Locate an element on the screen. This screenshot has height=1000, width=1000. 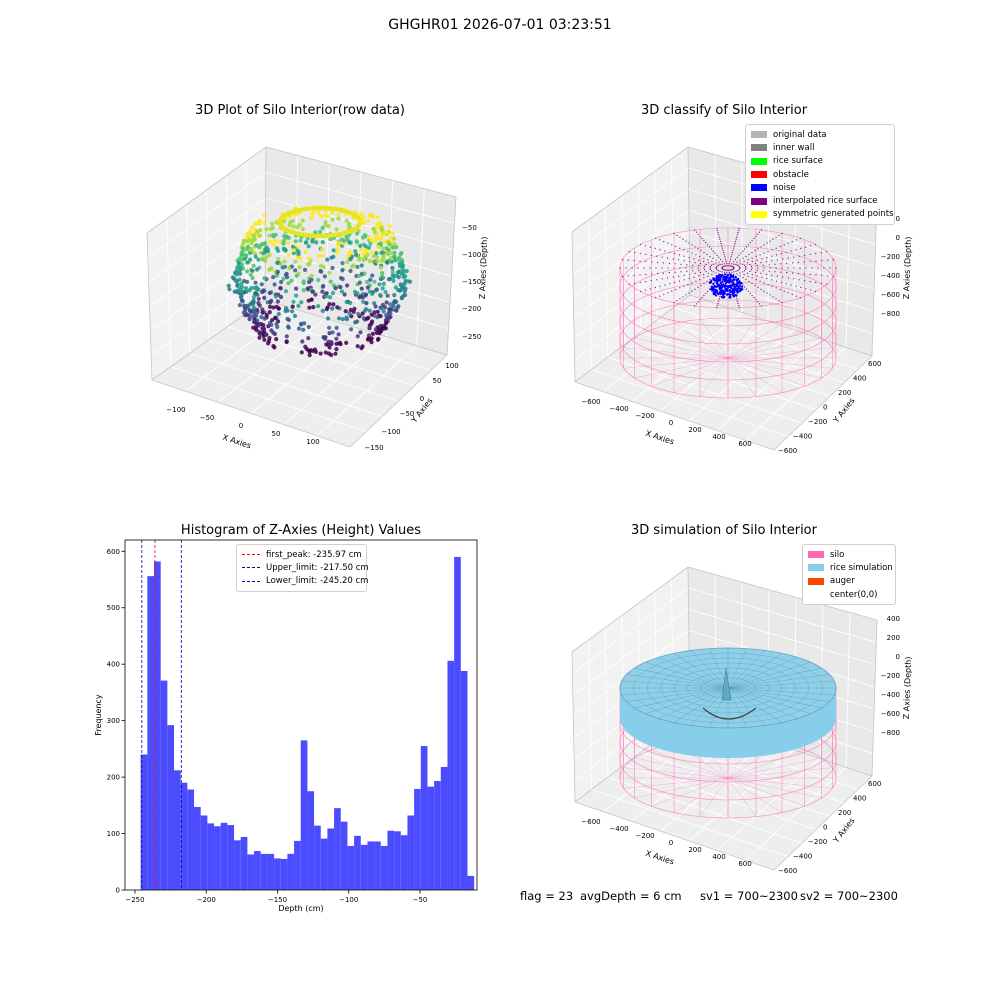
p2-silo-spoke is located at coordinates (780, 353).